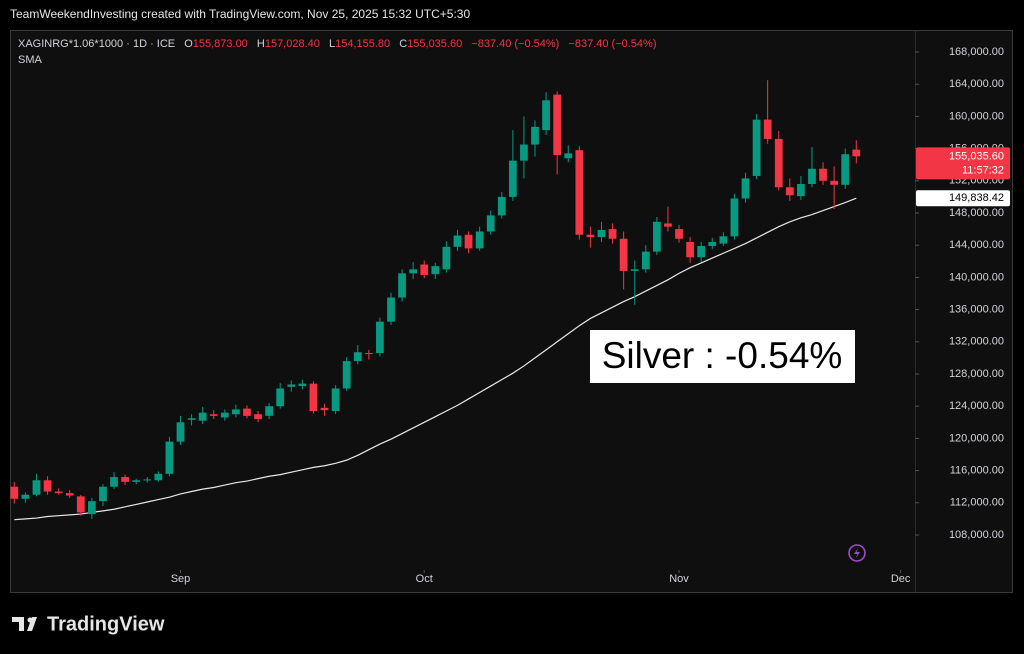 The image size is (1024, 654). I want to click on y-tick-label: 136,000.00, so click(976, 309).